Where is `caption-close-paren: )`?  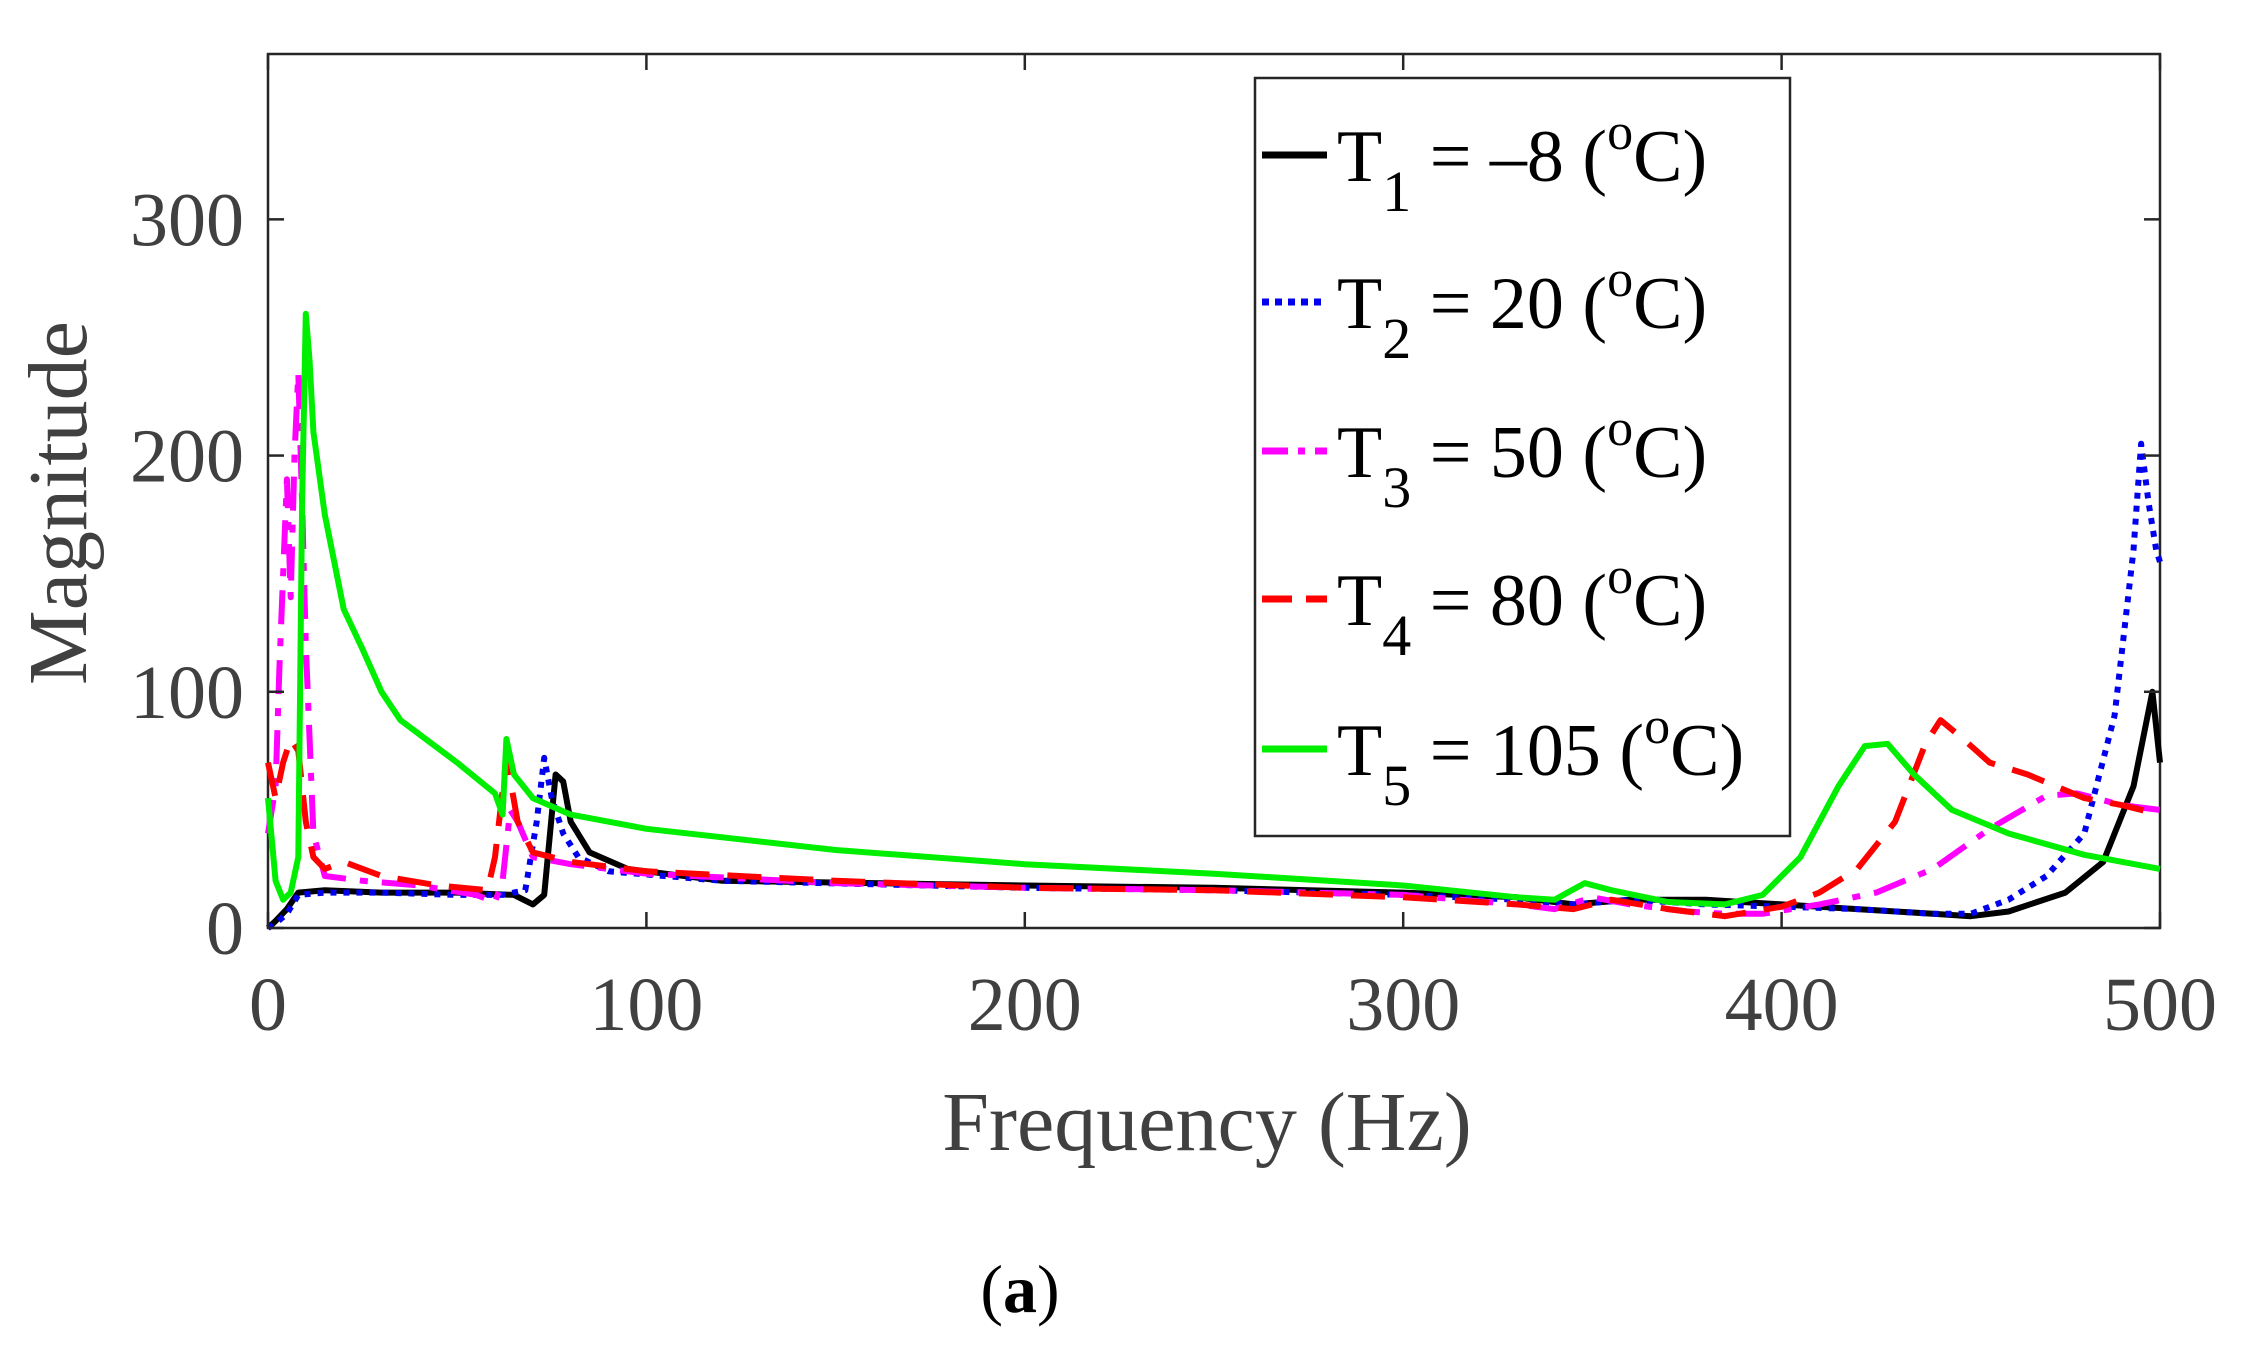 caption-close-paren: ) is located at coordinates (1048, 1289).